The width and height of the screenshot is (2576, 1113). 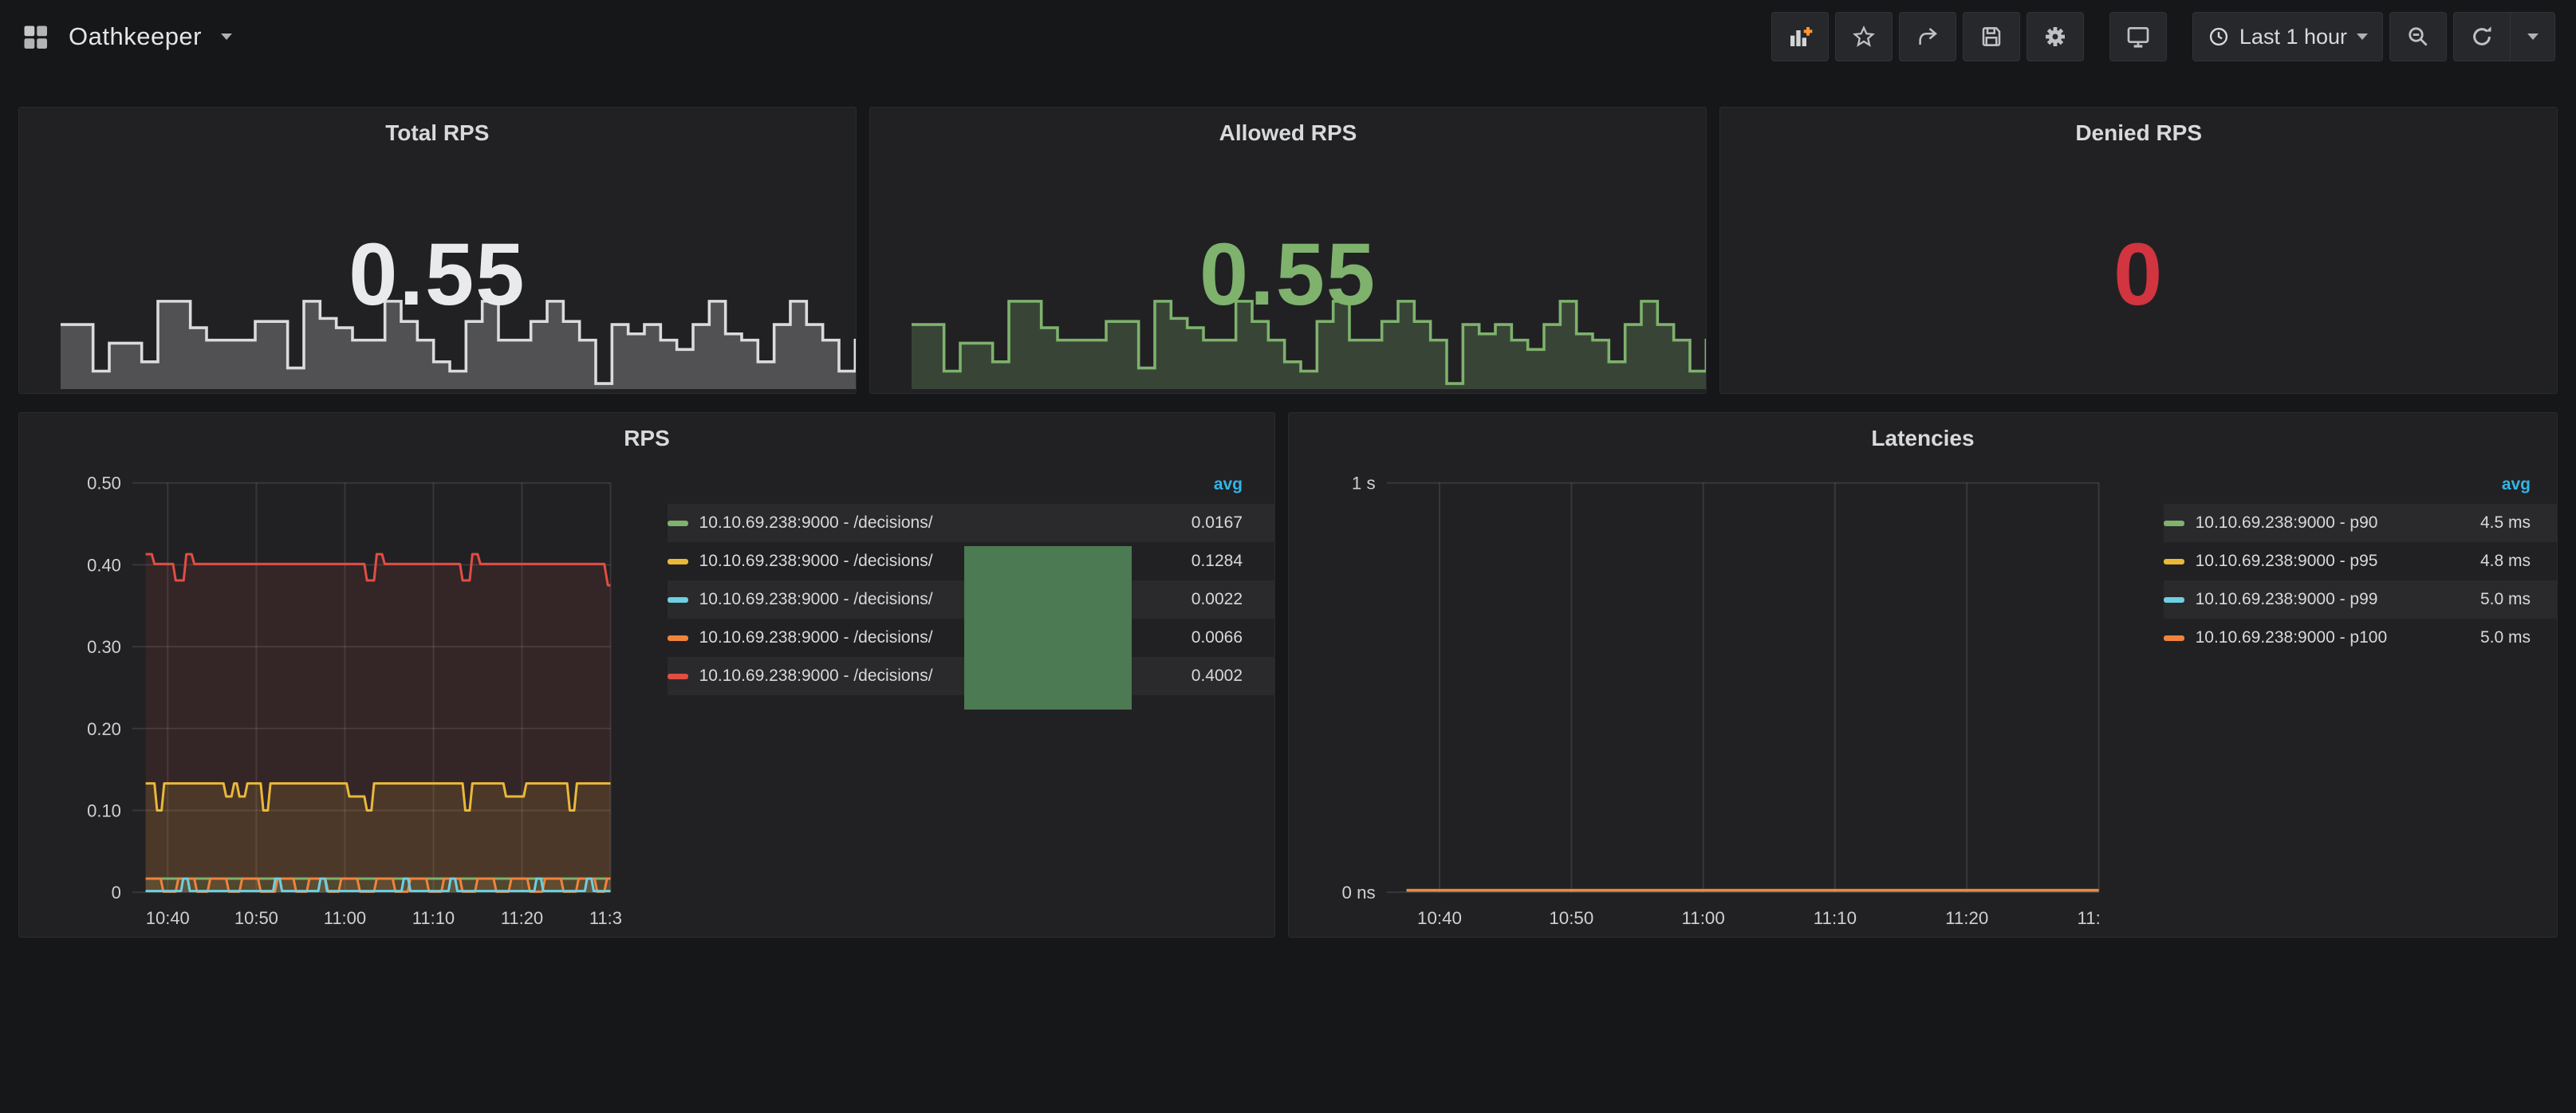 I want to click on panel-allowed-rps: Allowed RPS 0.55, so click(x=1288, y=251).